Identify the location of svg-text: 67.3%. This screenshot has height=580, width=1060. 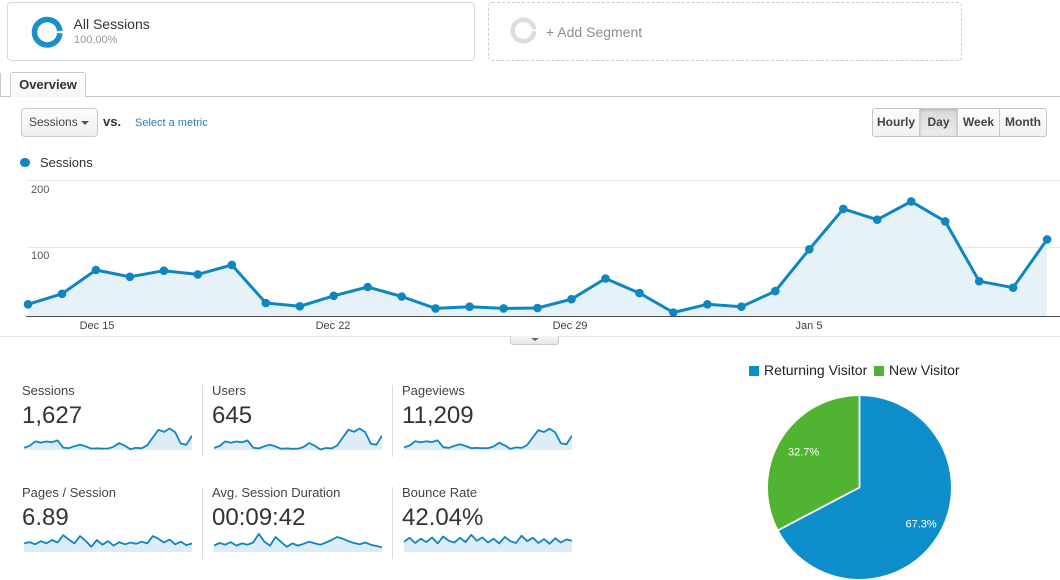
(920, 524).